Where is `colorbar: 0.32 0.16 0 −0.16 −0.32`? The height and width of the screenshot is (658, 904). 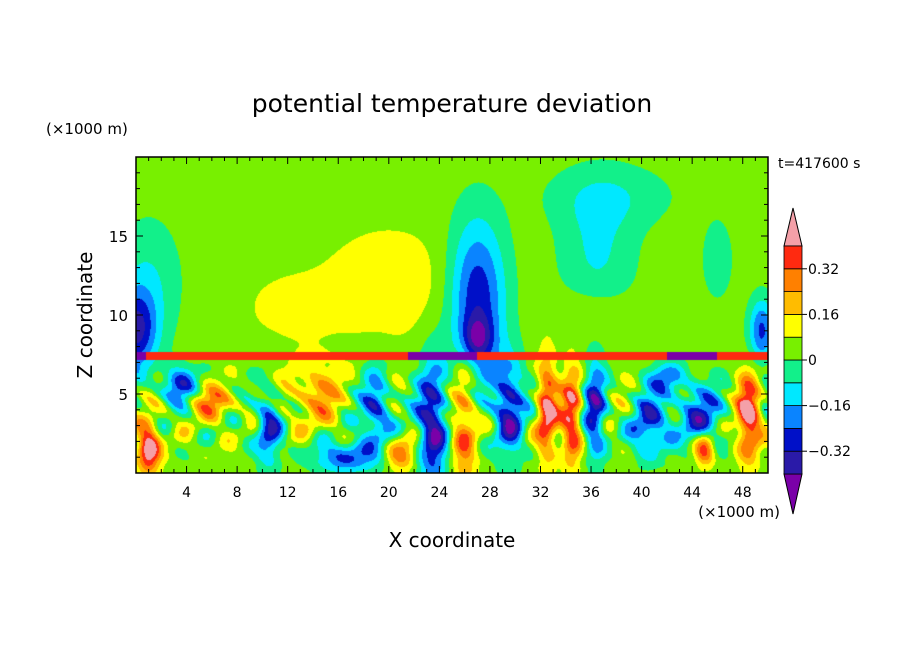
colorbar: 0.32 0.16 0 −0.16 −0.32 is located at coordinates (817, 361).